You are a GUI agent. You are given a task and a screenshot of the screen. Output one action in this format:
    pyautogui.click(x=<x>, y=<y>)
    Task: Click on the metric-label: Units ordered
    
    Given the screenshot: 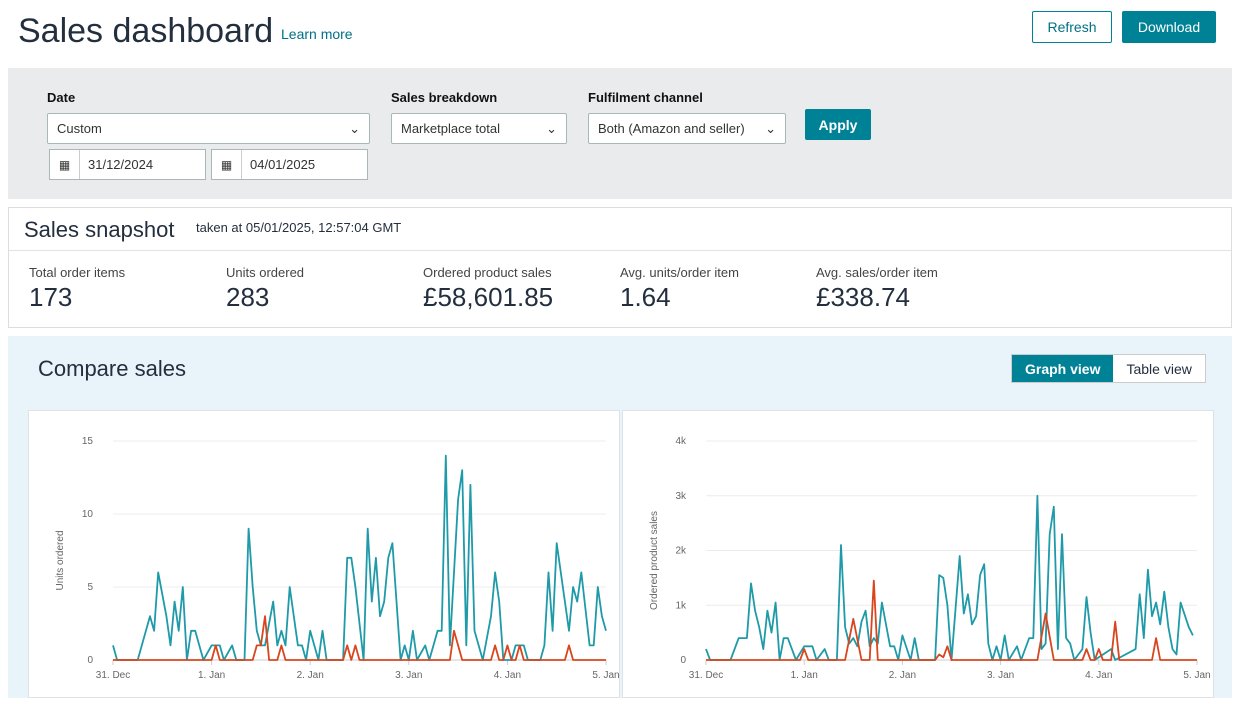 What is the action you would take?
    pyautogui.click(x=265, y=272)
    